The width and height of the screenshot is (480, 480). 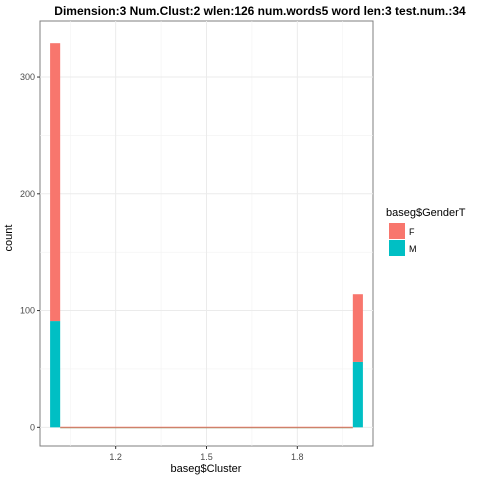 What do you see at coordinates (206, 469) in the screenshot?
I see `x-axis-title: baseg$Cluster` at bounding box center [206, 469].